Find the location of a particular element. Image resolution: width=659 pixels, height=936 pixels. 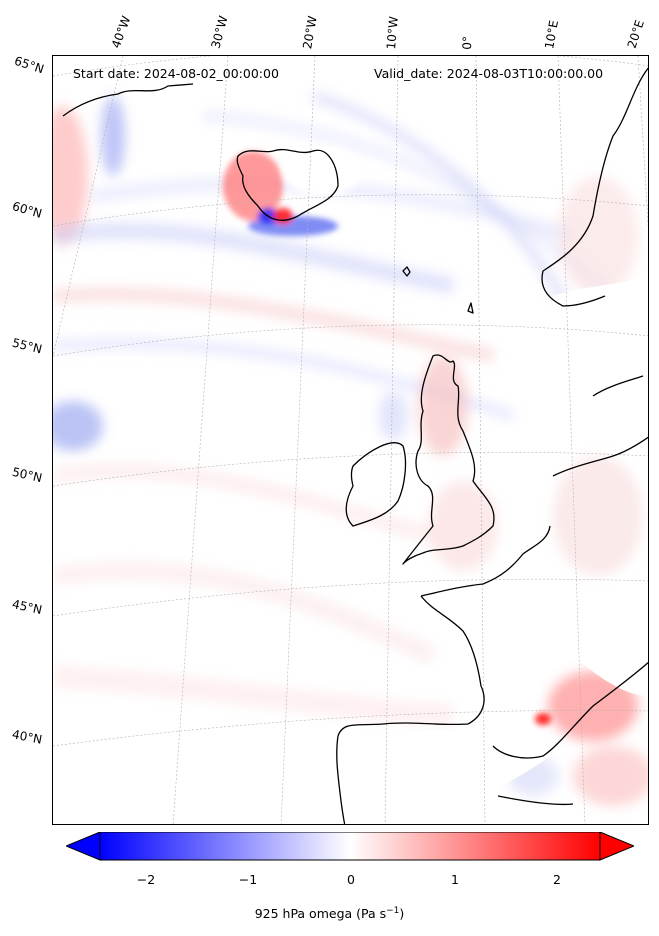

lon-label-40w: 40°W is located at coordinates (121, 32).